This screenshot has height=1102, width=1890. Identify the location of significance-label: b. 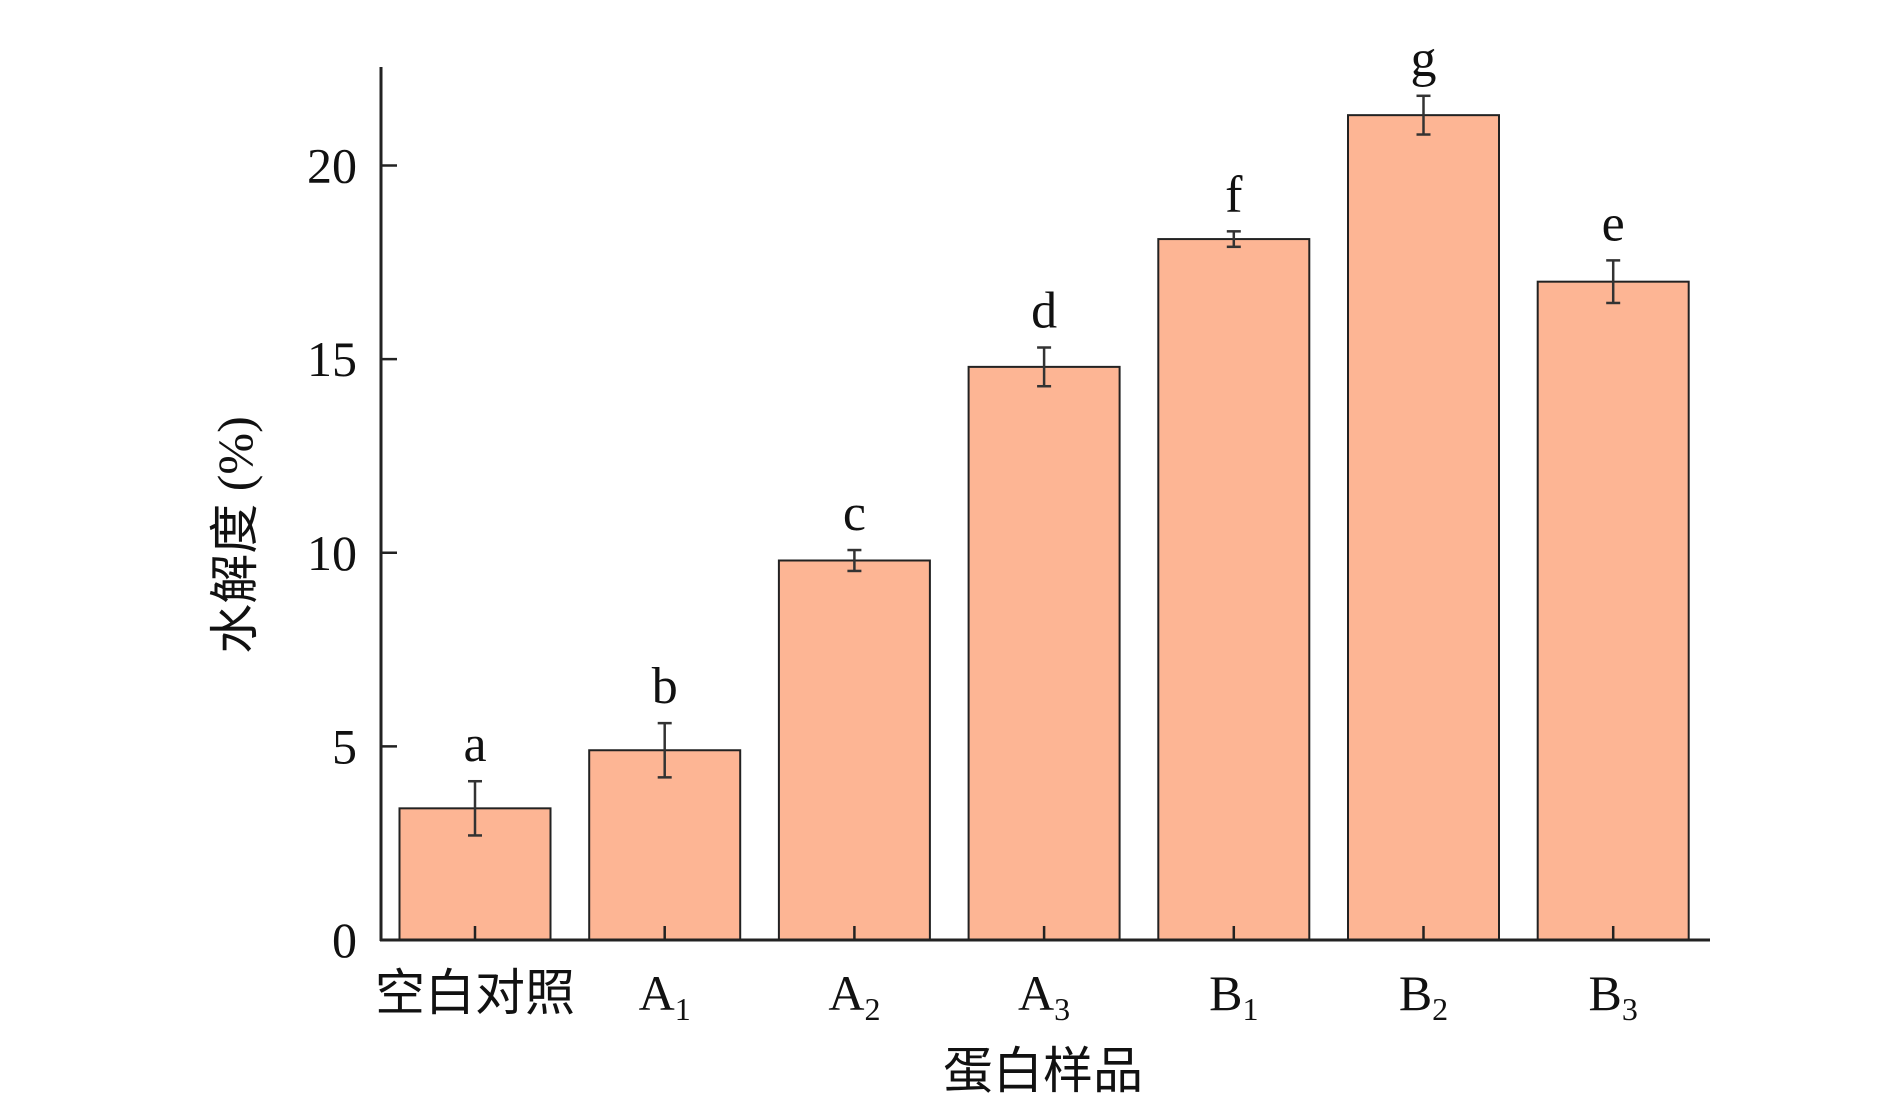
(665, 686).